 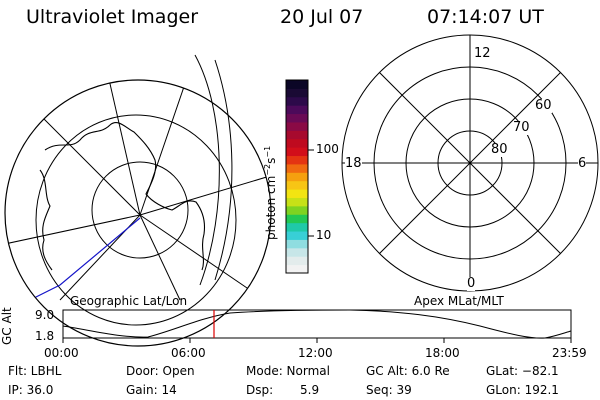 What do you see at coordinates (459, 301) in the screenshot?
I see `apex-map-label: Apex MLat/MLT` at bounding box center [459, 301].